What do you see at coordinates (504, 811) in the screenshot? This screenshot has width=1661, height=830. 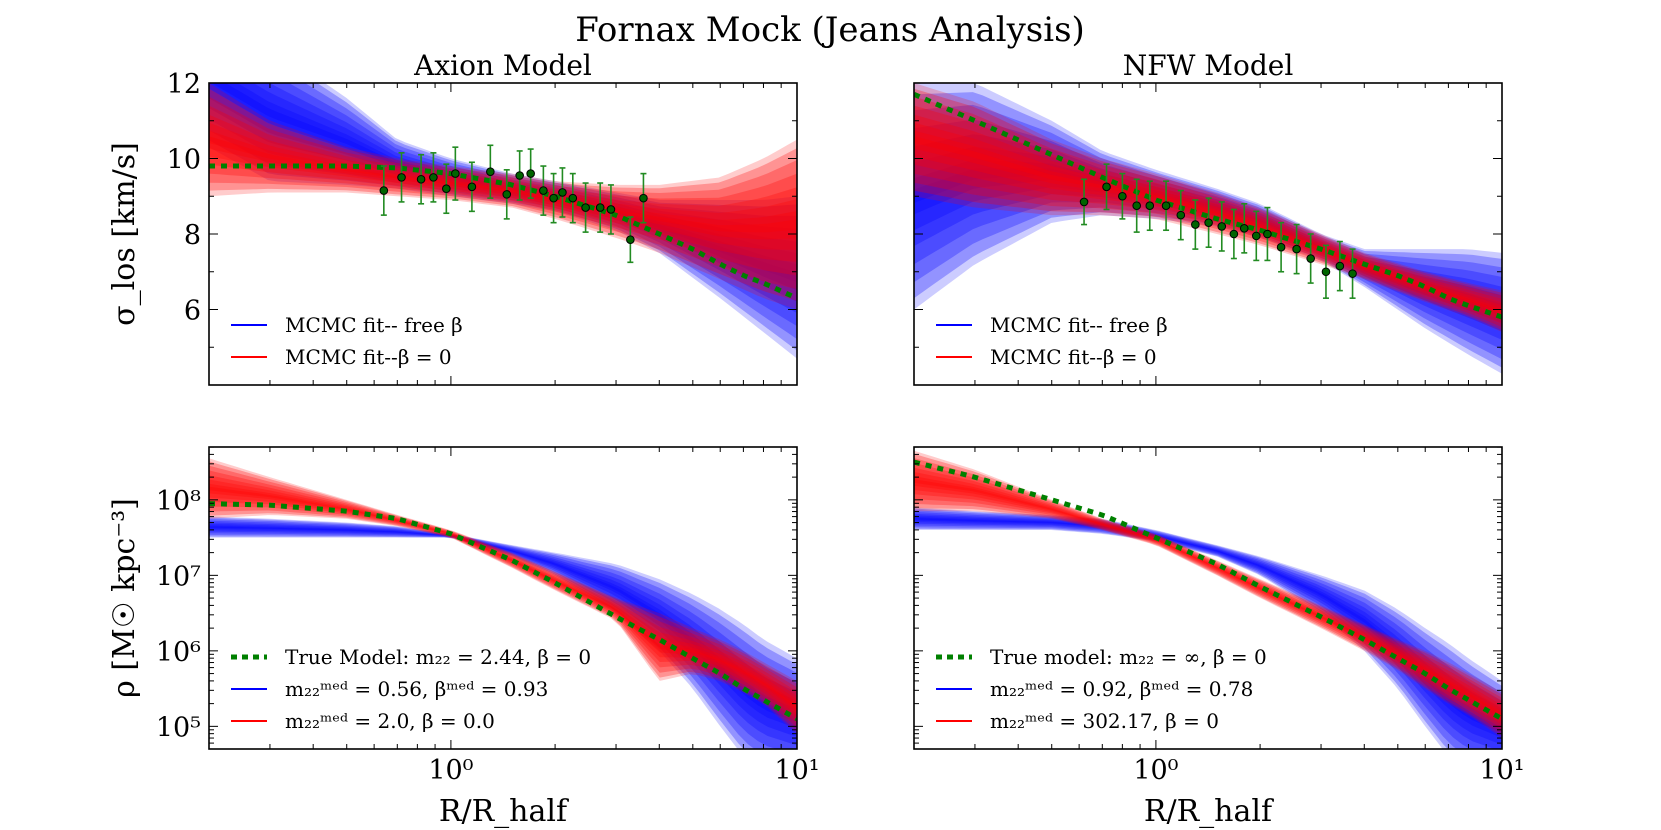 I see `x-axis-label: R/R_half` at bounding box center [504, 811].